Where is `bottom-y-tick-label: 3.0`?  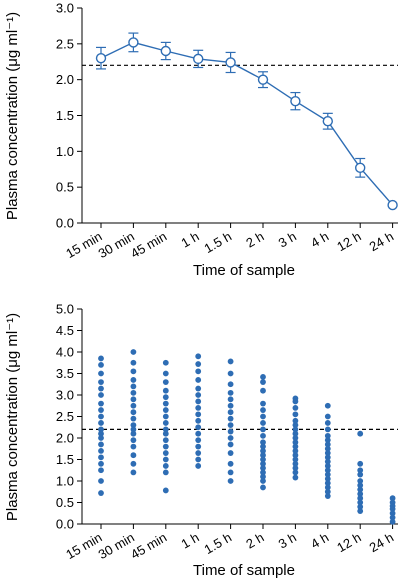
bottom-y-tick-label: 3.0 is located at coordinates (65, 395).